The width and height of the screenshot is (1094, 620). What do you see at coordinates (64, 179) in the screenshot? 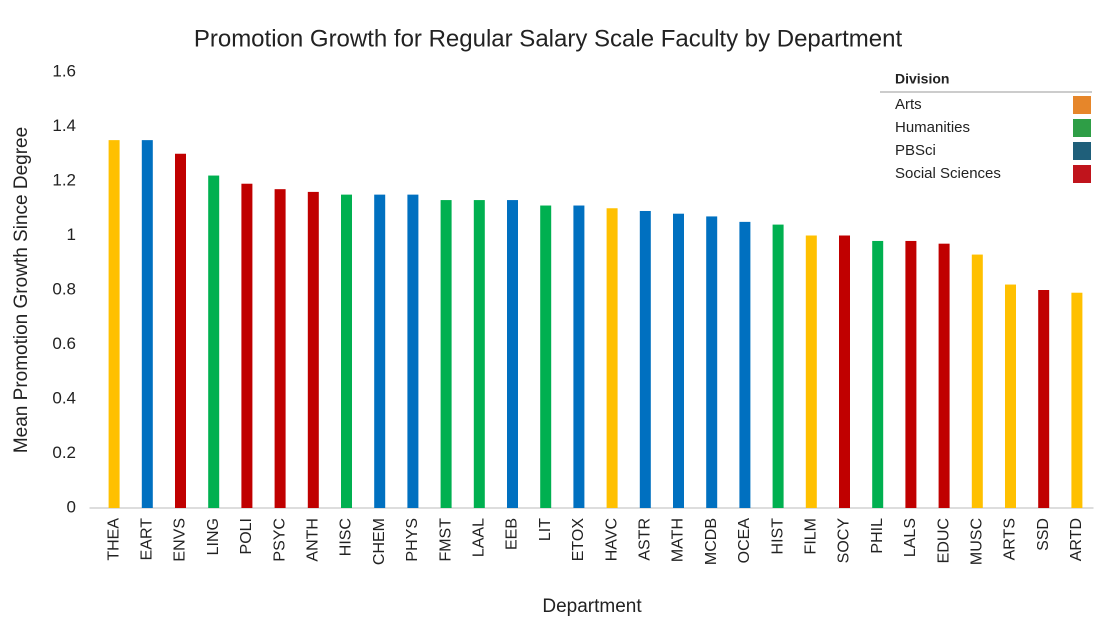
I see `y-tick-label: 1.2` at bounding box center [64, 179].